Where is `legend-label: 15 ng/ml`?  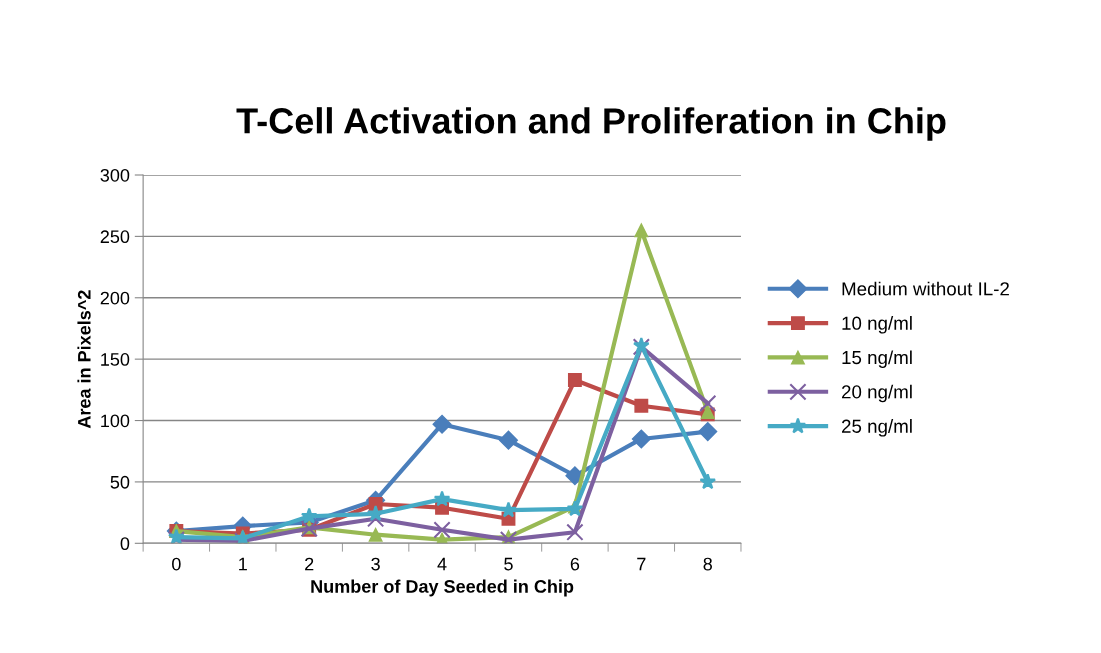 legend-label: 15 ng/ml is located at coordinates (877, 359).